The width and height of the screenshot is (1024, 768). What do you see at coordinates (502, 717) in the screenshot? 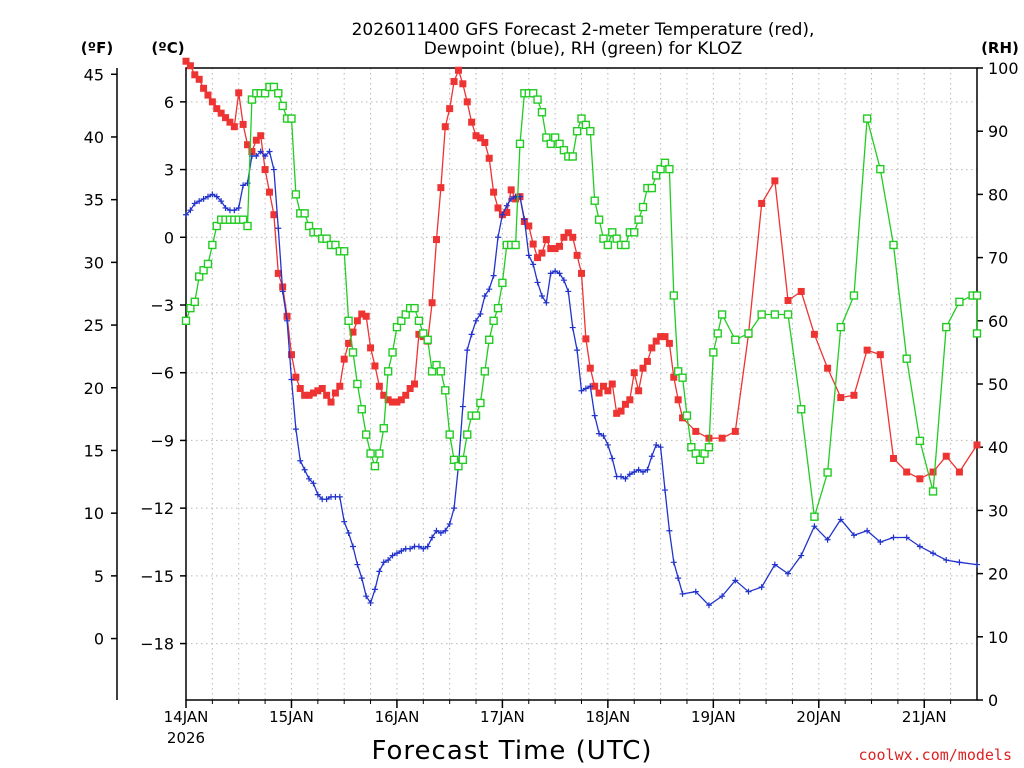
I see `x-tick-label: 17JAN` at bounding box center [502, 717].